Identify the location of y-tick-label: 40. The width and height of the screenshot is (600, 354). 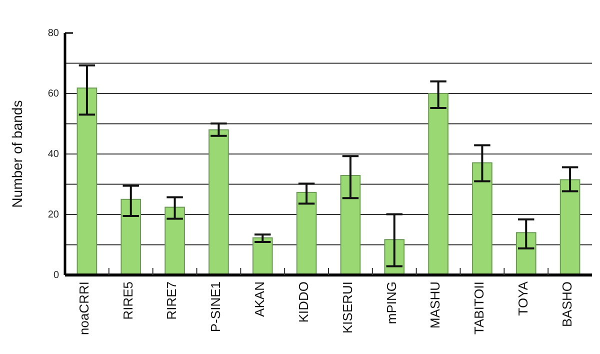
(54, 154).